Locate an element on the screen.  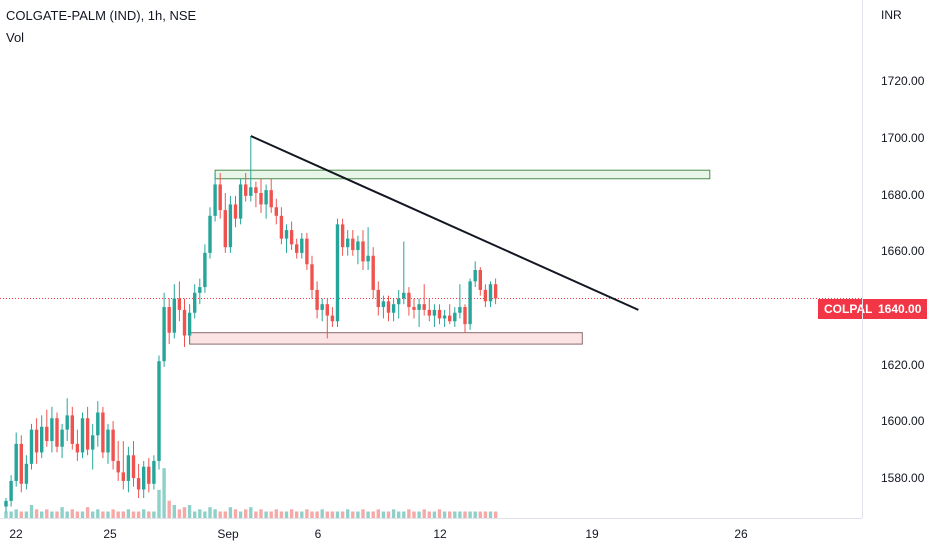
last-price-tag: 1640.00 is located at coordinates (900, 309).